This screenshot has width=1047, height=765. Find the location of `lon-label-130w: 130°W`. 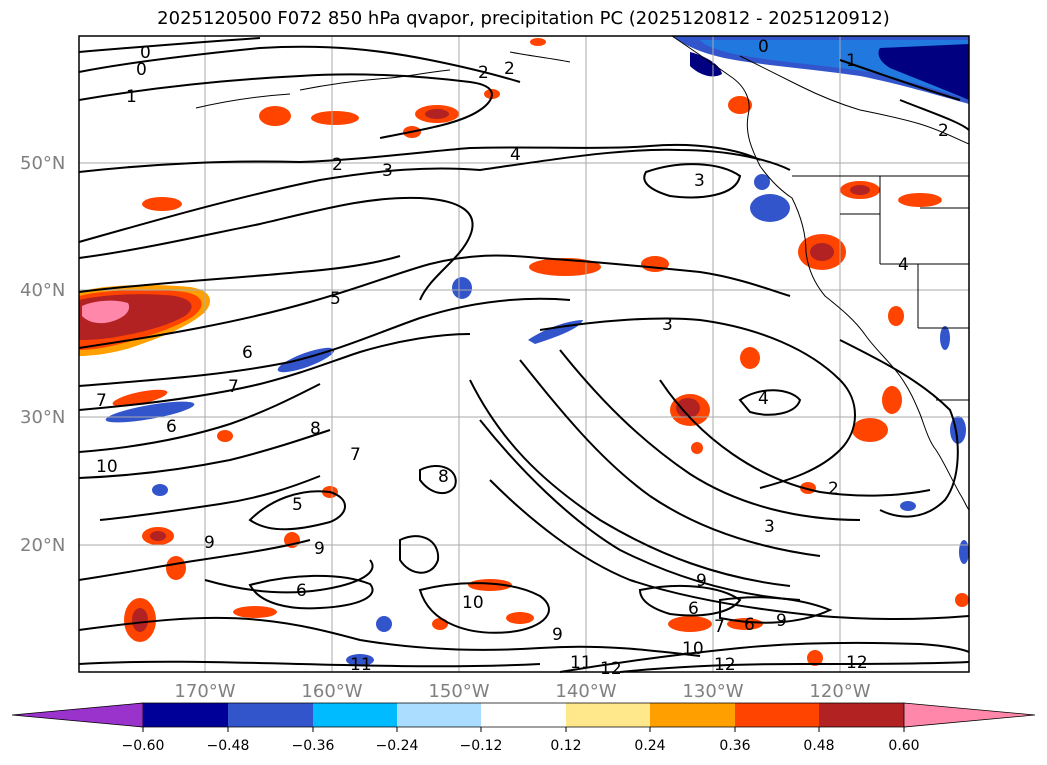

lon-label-130w: 130°W is located at coordinates (712, 691).